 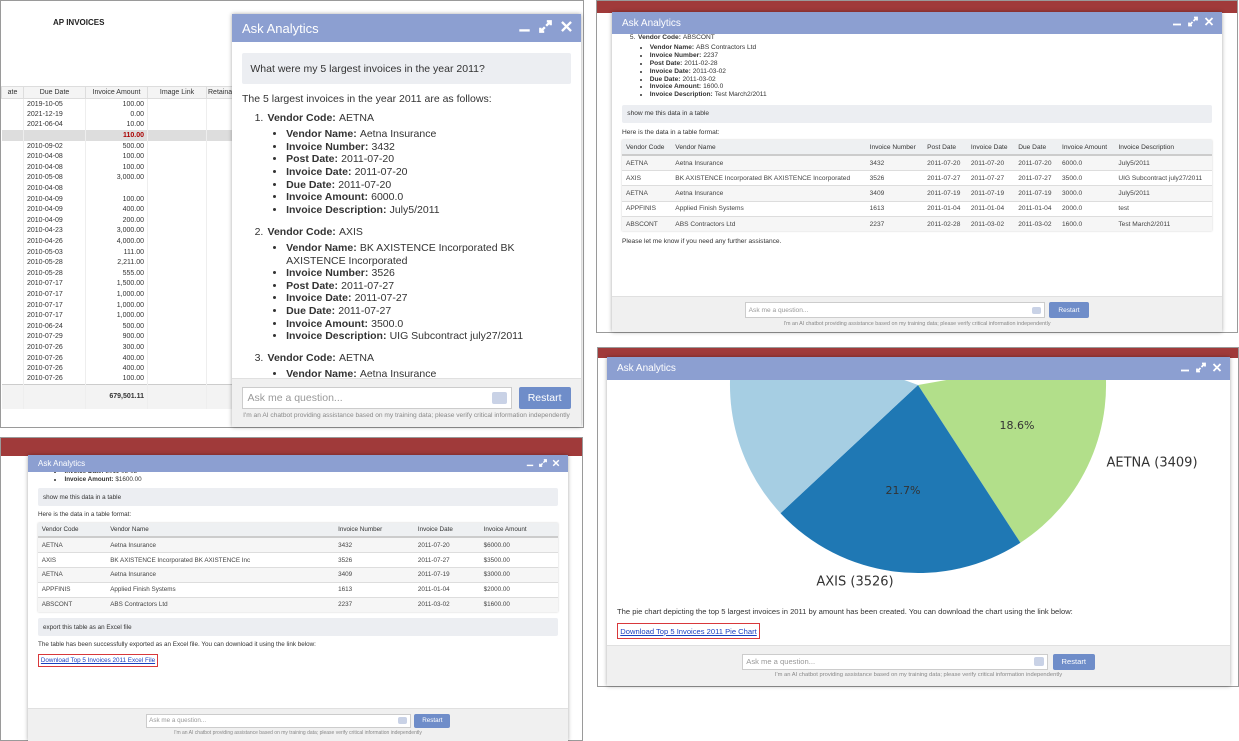 What do you see at coordinates (356, 118) in the screenshot?
I see `field-value: AETNA` at bounding box center [356, 118].